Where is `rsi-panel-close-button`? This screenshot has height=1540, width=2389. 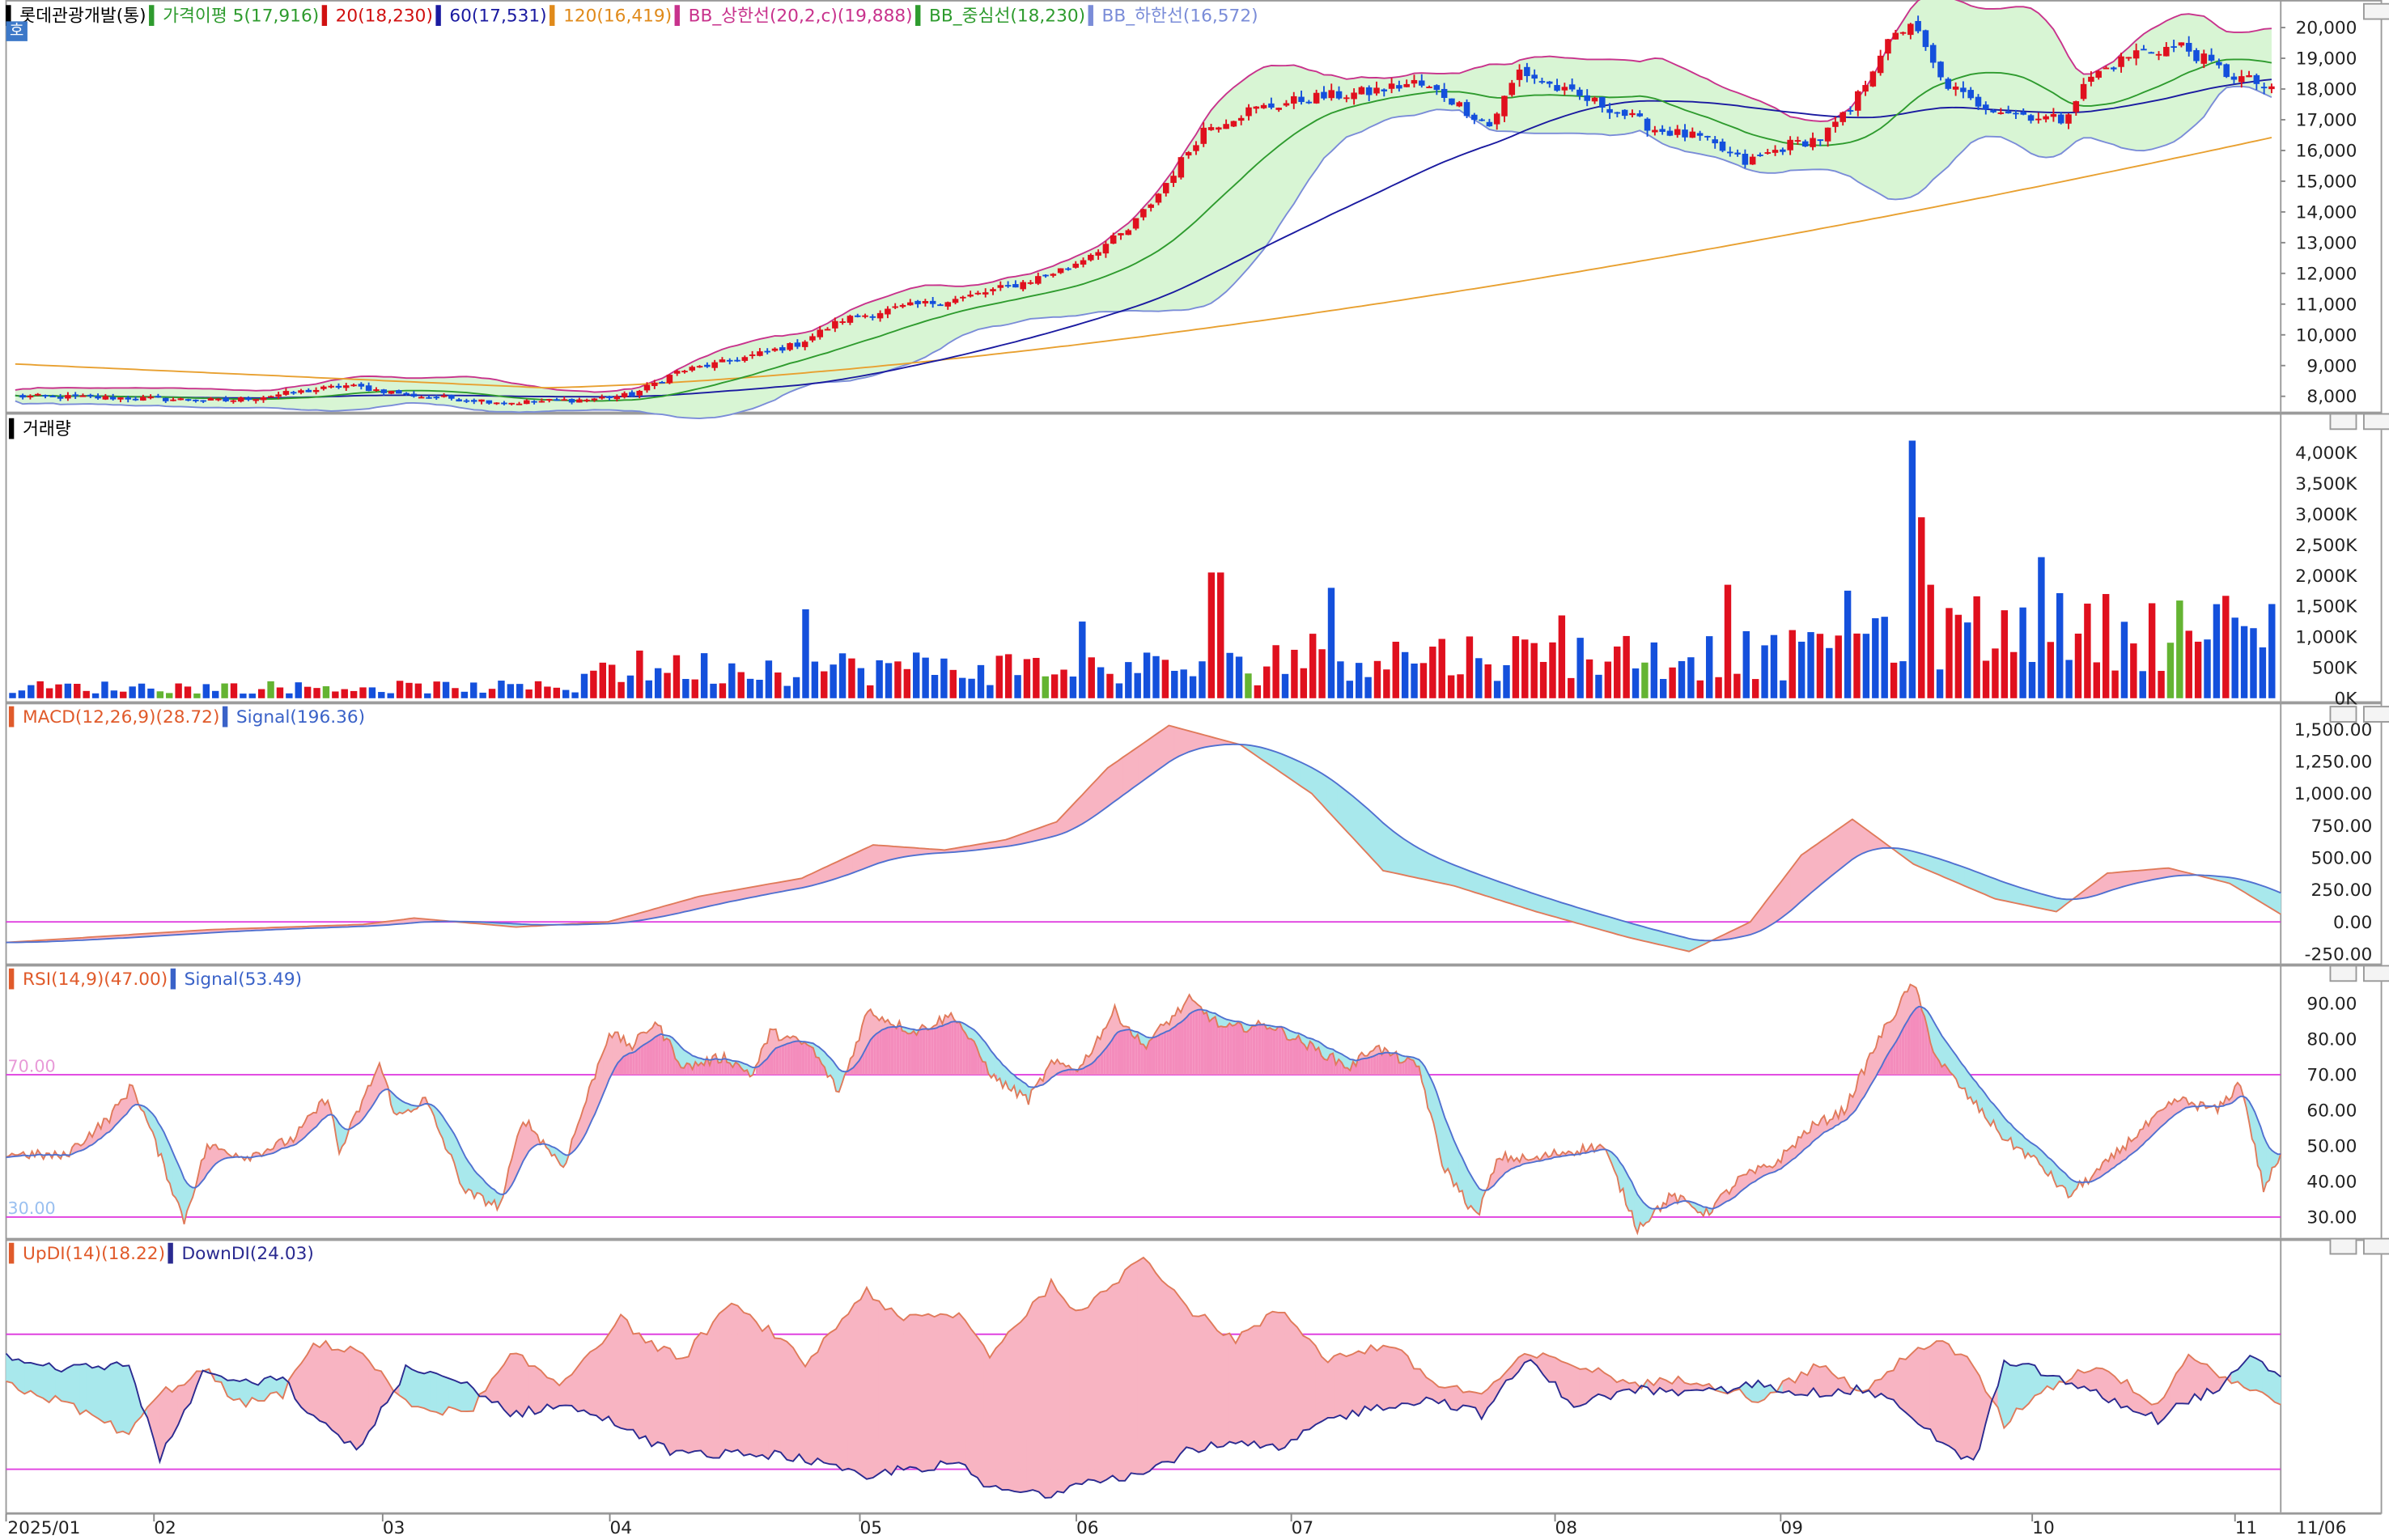 rsi-panel-close-button is located at coordinates (2376, 974).